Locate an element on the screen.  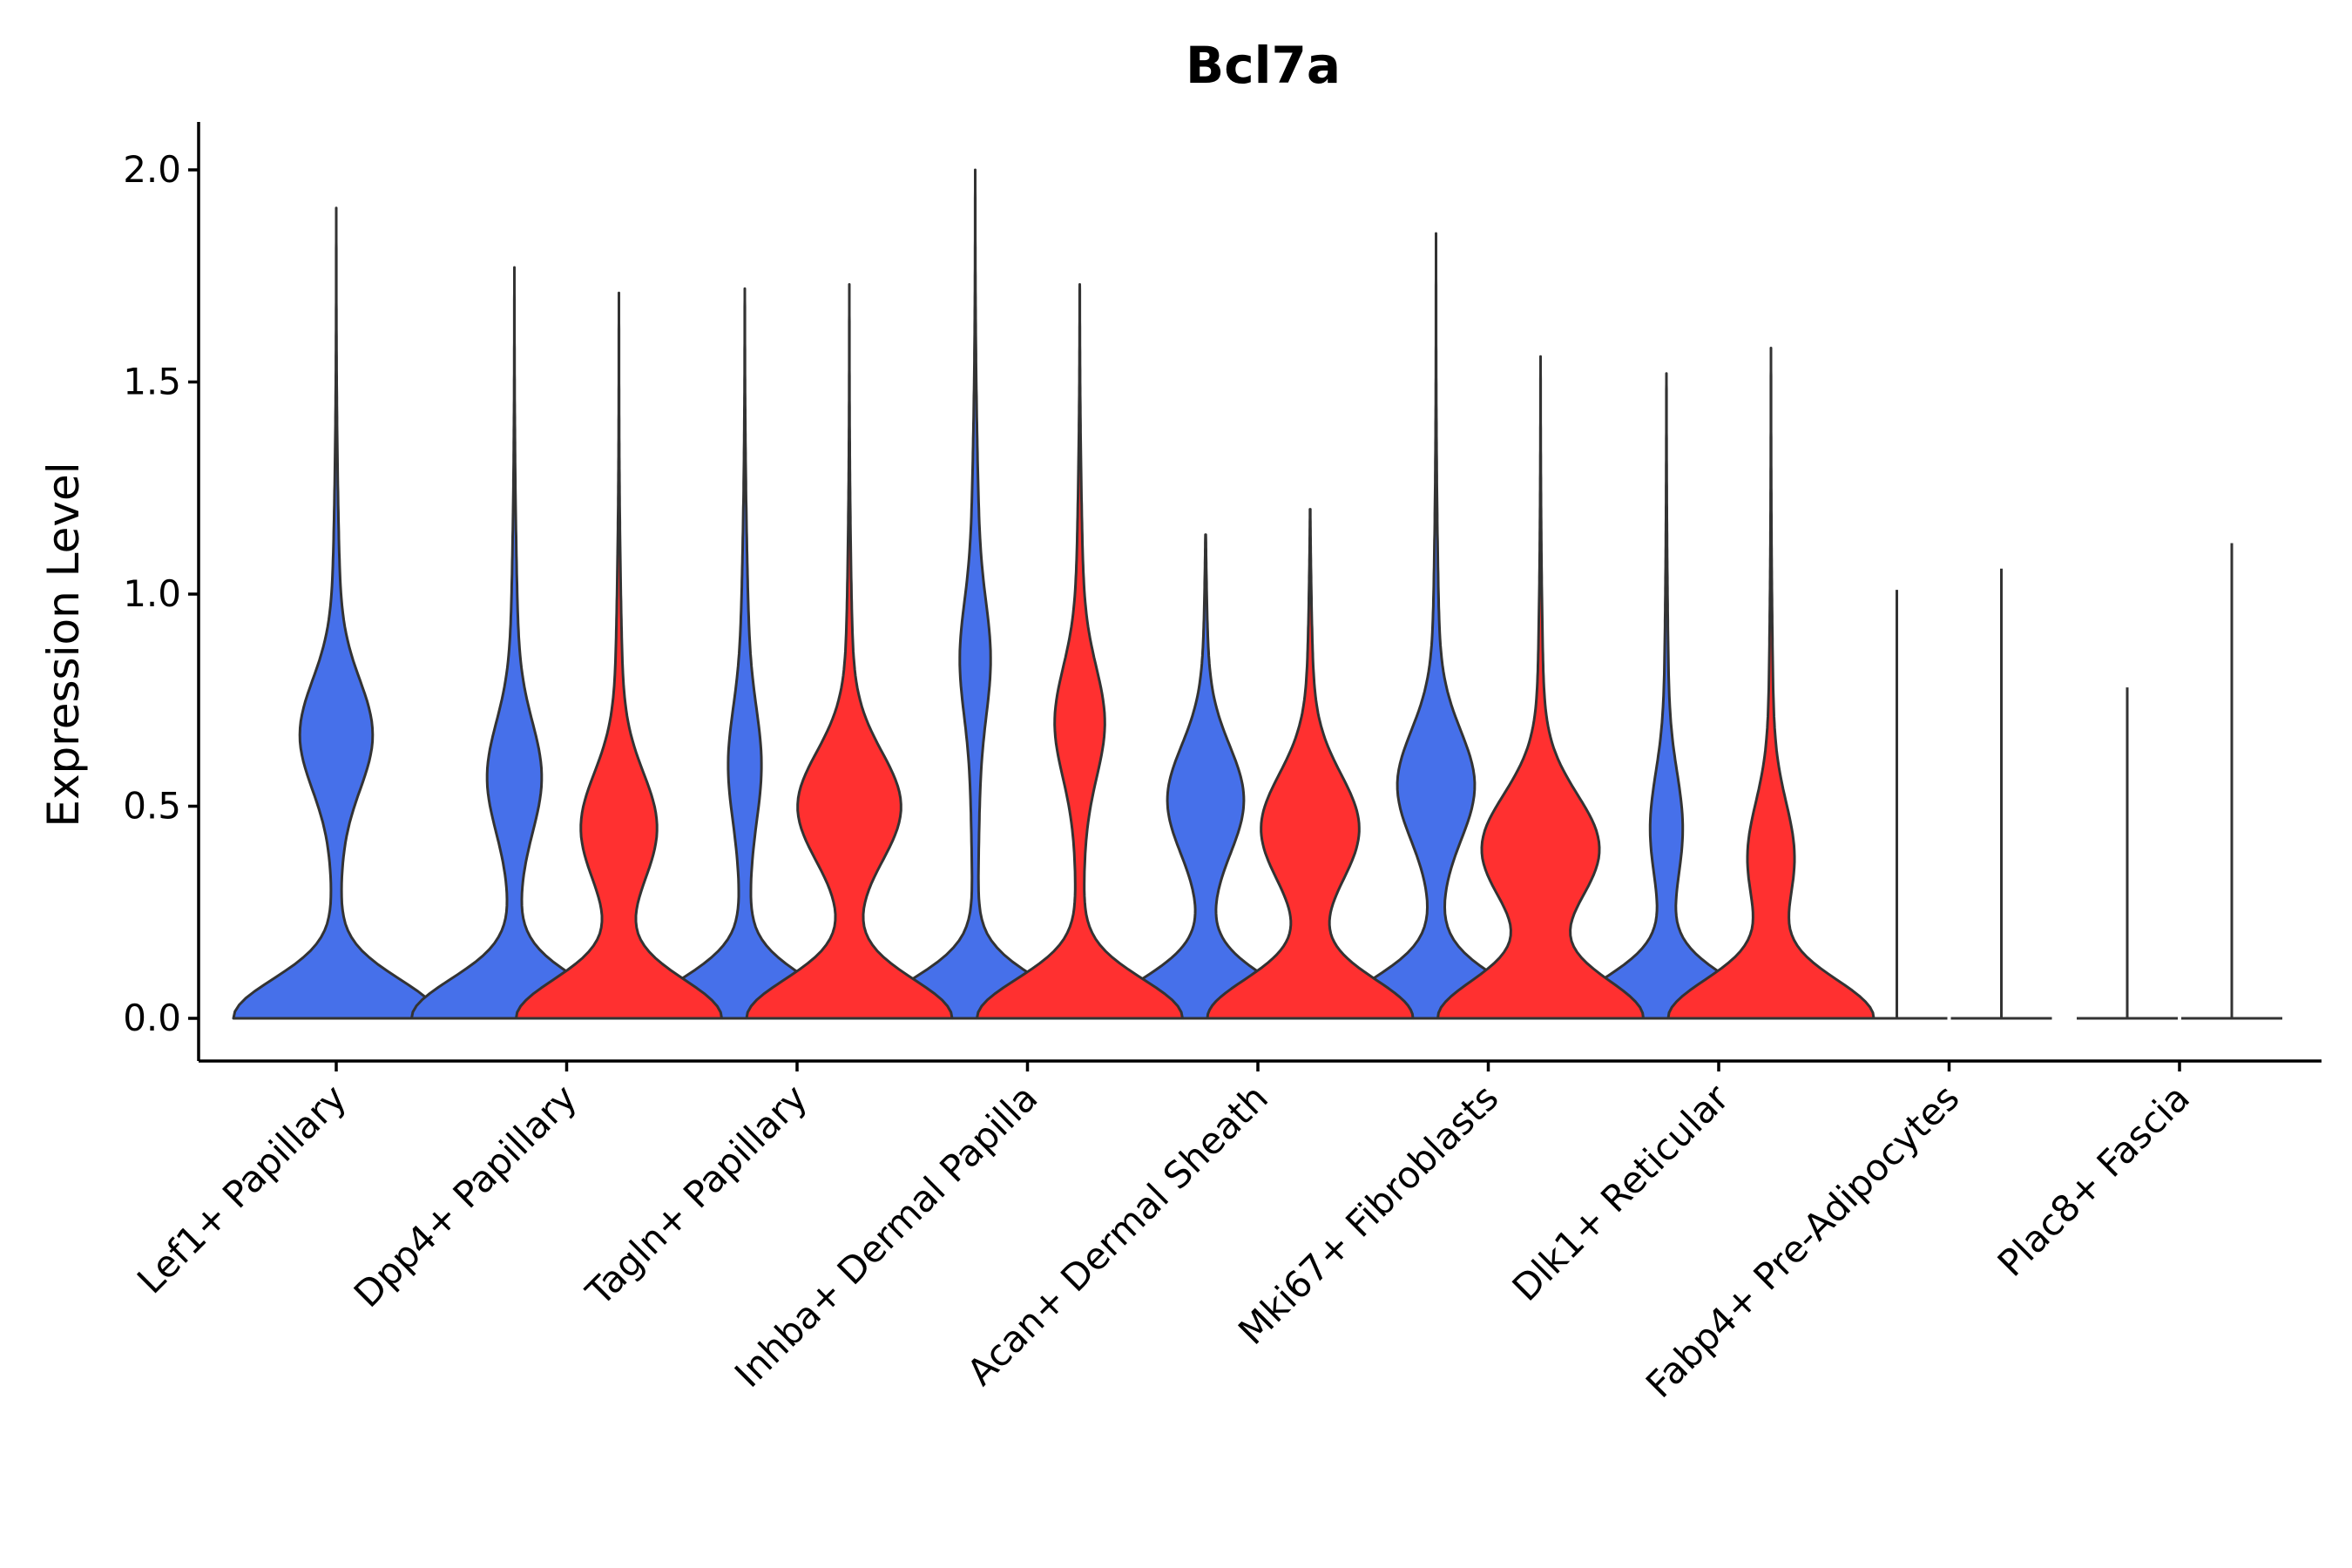
y-tick-label: 1.0 is located at coordinates (152, 593).